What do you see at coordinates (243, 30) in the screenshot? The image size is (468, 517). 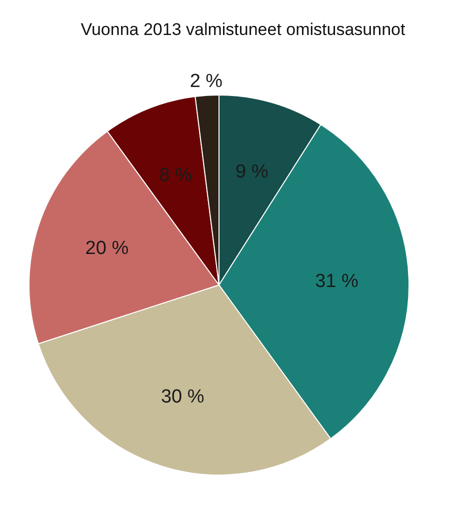 I see `chart-title: Vuonna 2013 valmistuneet omistusasunnot` at bounding box center [243, 30].